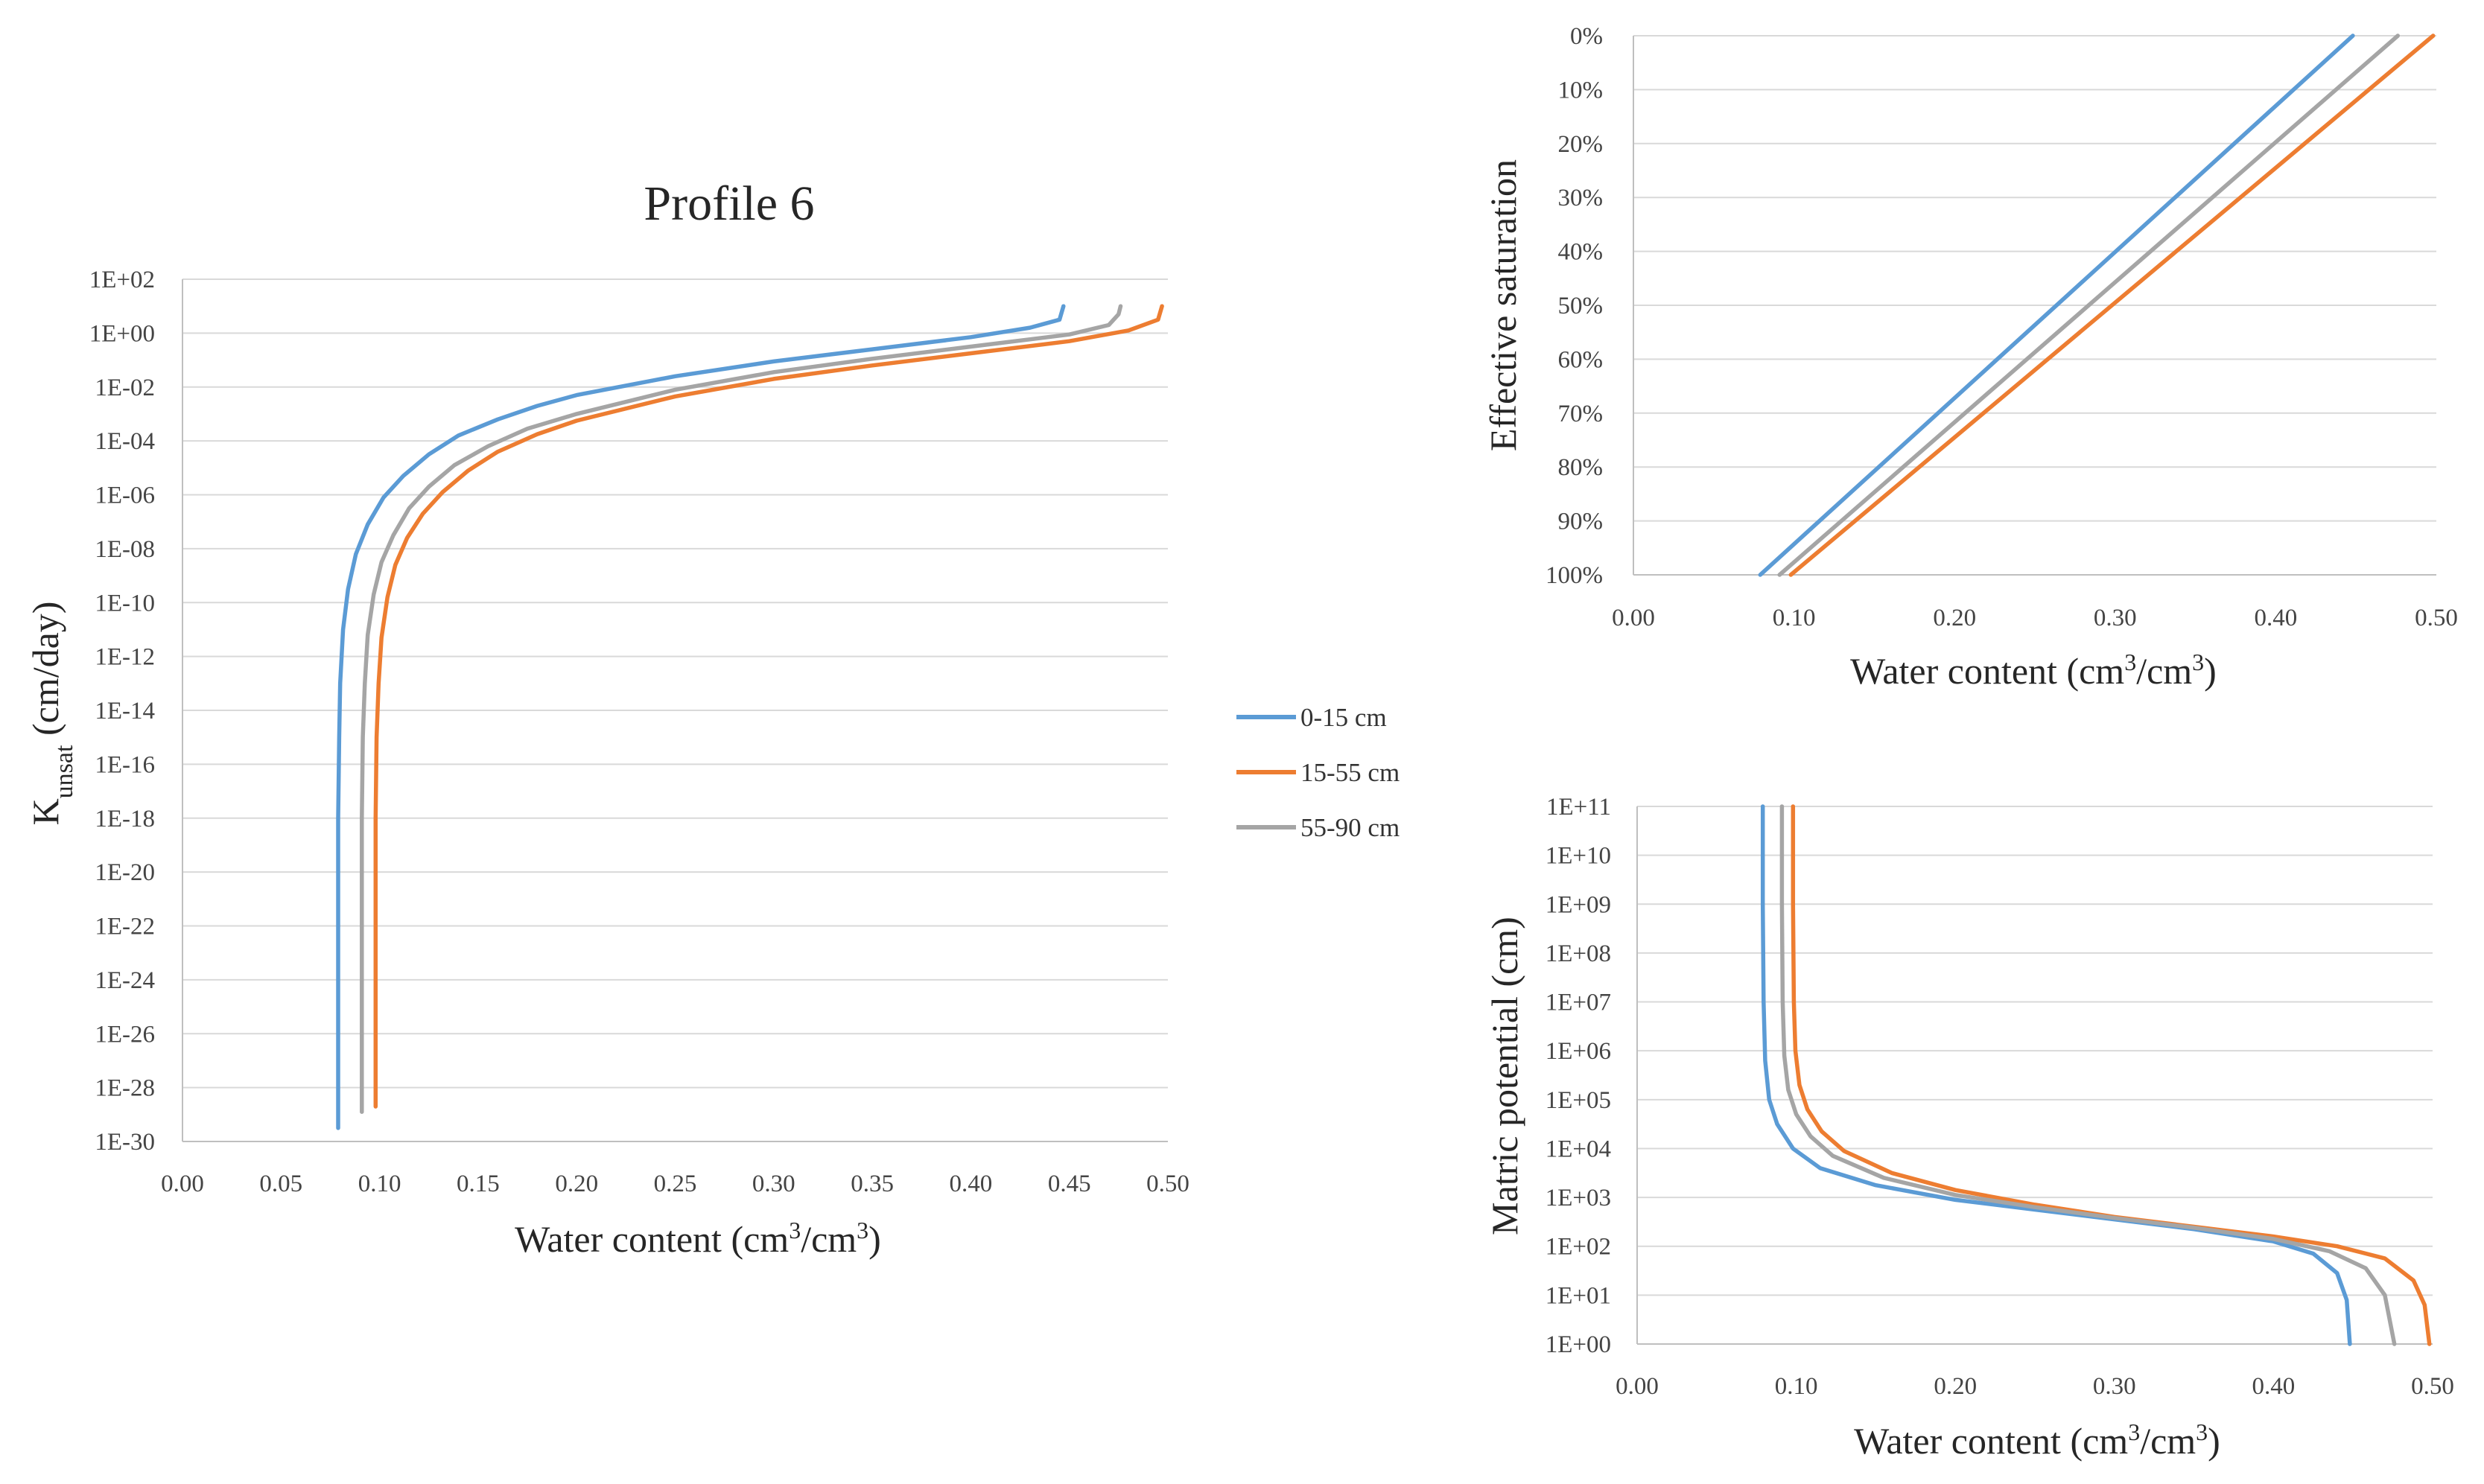  I want to click on y-tick-label: 70%, so click(1581, 414).